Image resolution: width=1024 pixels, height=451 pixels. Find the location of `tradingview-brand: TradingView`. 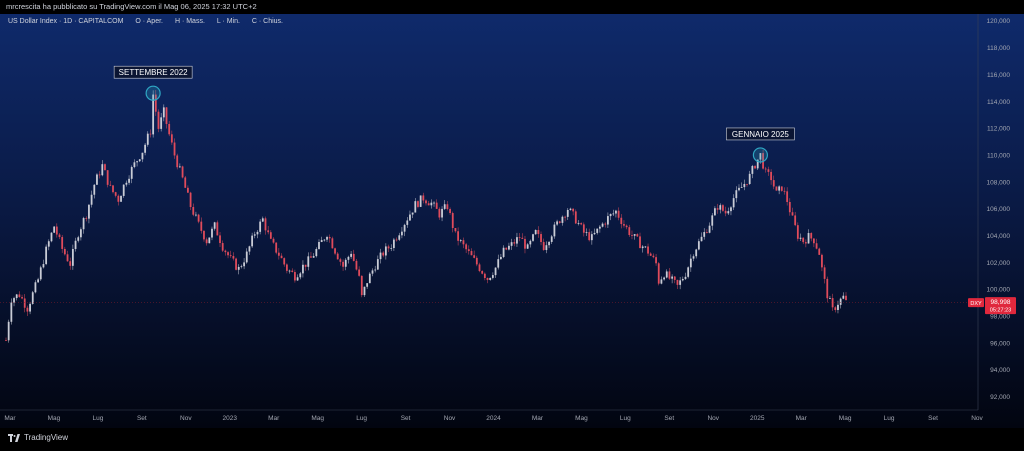

tradingview-brand: TradingView is located at coordinates (38, 437).